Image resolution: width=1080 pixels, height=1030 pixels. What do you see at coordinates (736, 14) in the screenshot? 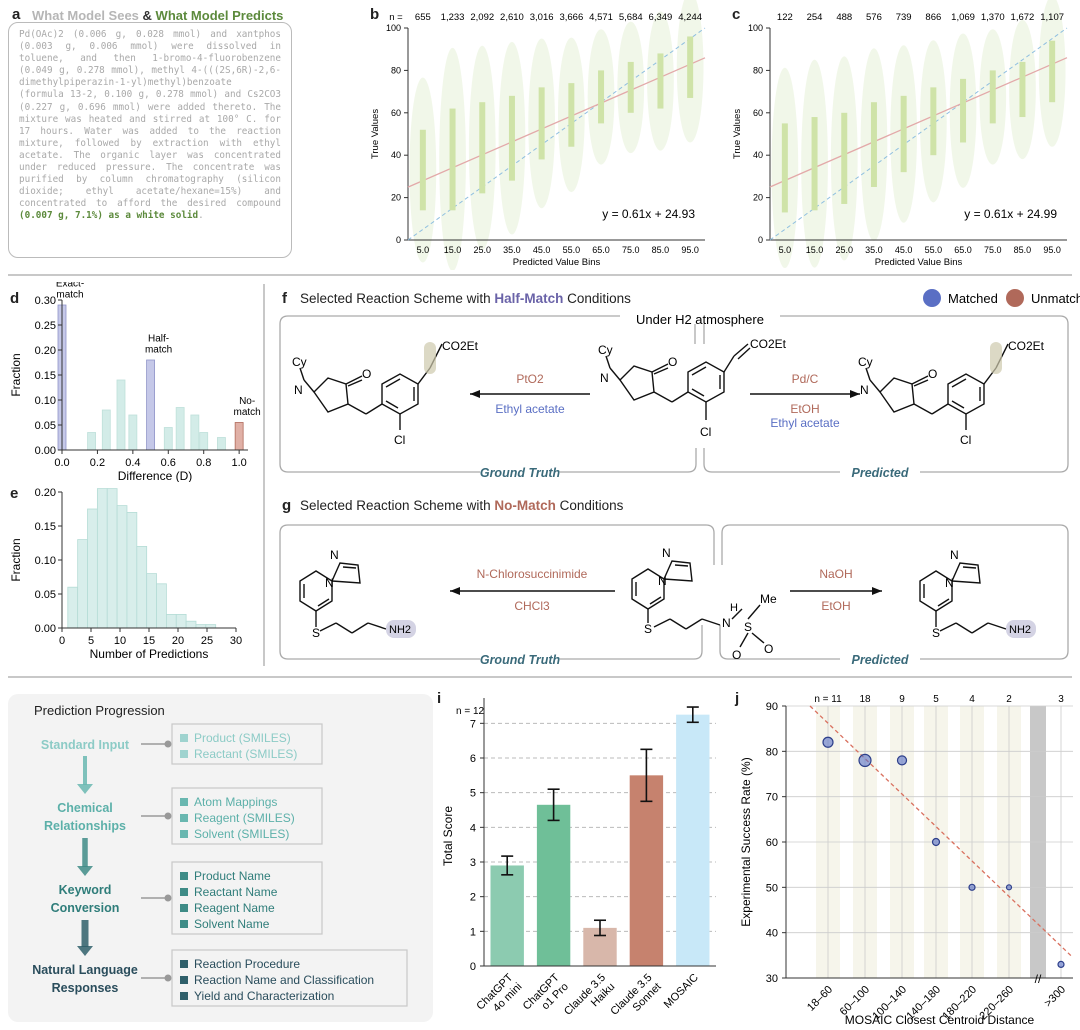
I see `panel-c-letter: c` at bounding box center [736, 14].